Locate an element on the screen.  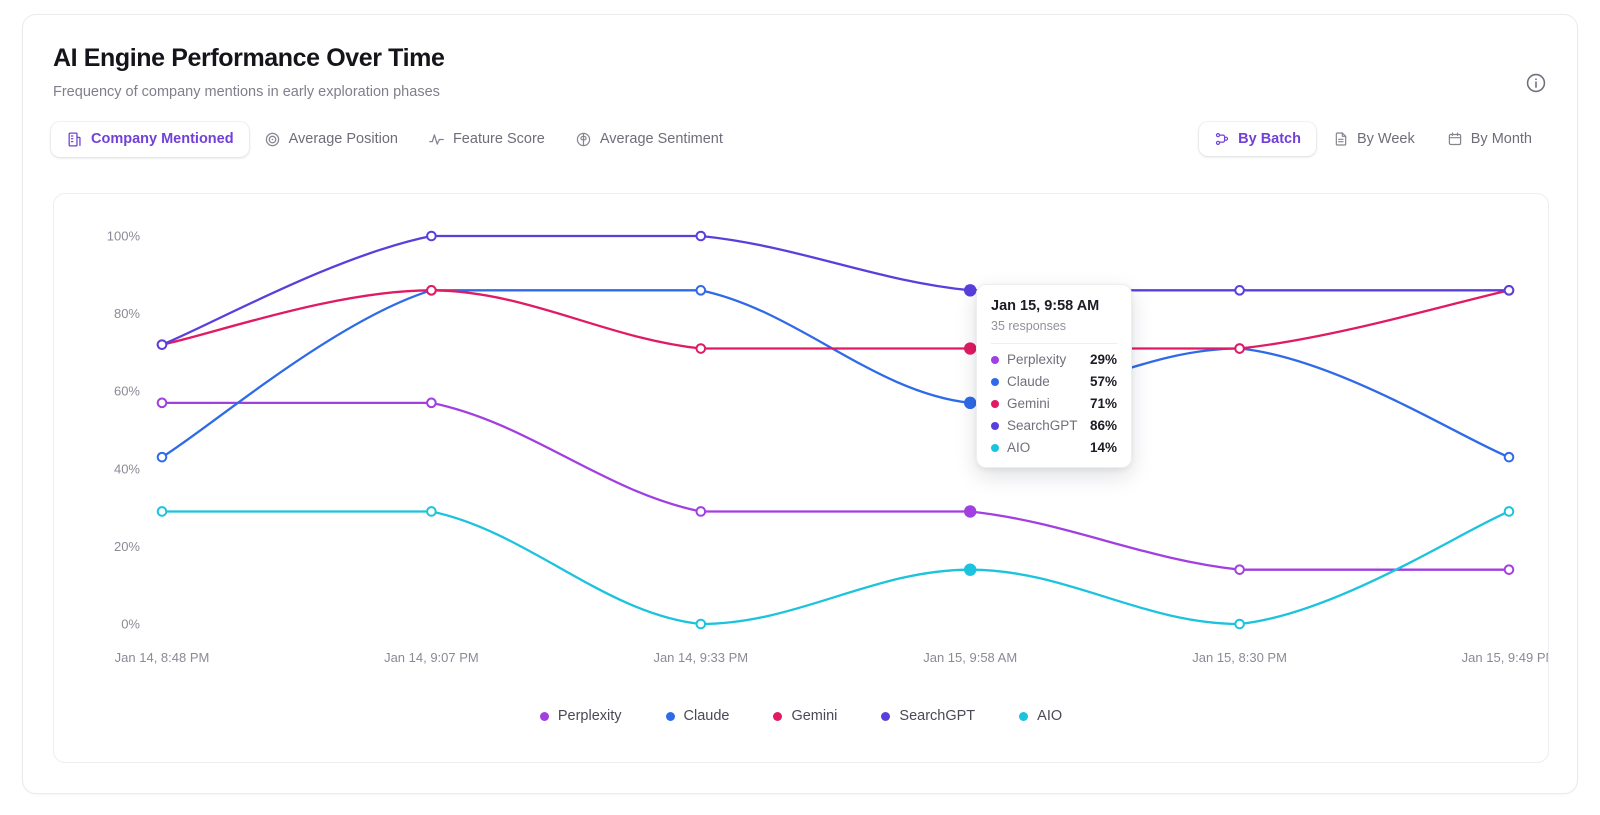
tooltip-series-name: Gemini is located at coordinates (1028, 403).